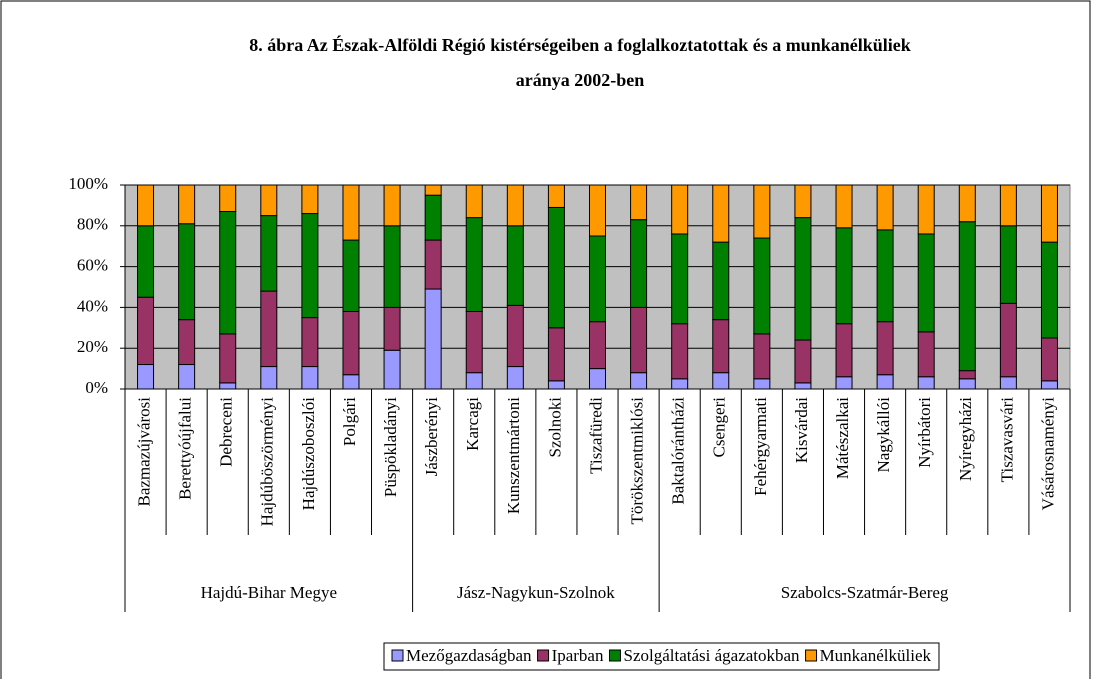 This screenshot has height=684, width=1112. Describe the element at coordinates (595, 435) in the screenshot. I see `x-tick-label: Tiszafüredi` at that location.